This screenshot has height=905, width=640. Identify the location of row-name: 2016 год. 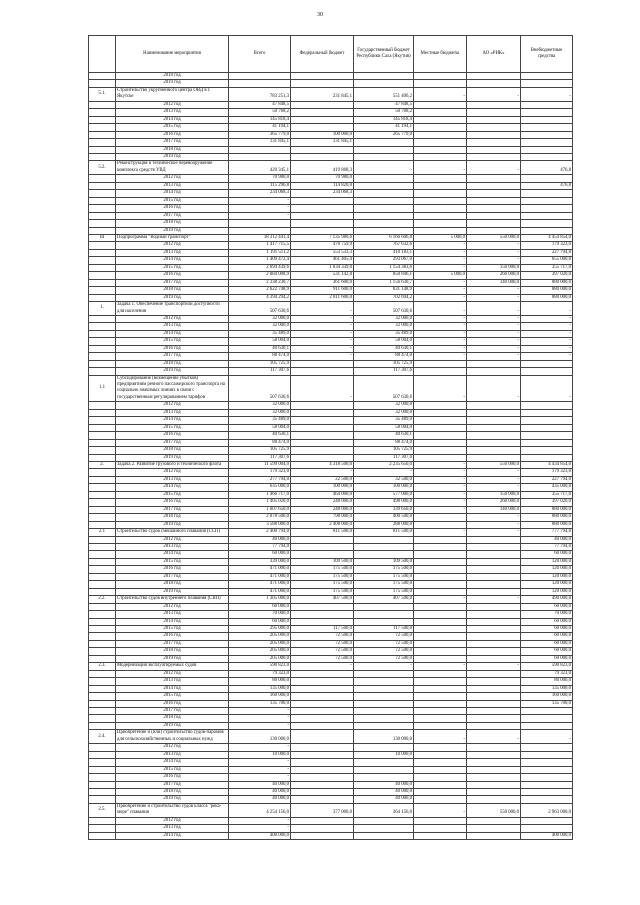
(172, 135).